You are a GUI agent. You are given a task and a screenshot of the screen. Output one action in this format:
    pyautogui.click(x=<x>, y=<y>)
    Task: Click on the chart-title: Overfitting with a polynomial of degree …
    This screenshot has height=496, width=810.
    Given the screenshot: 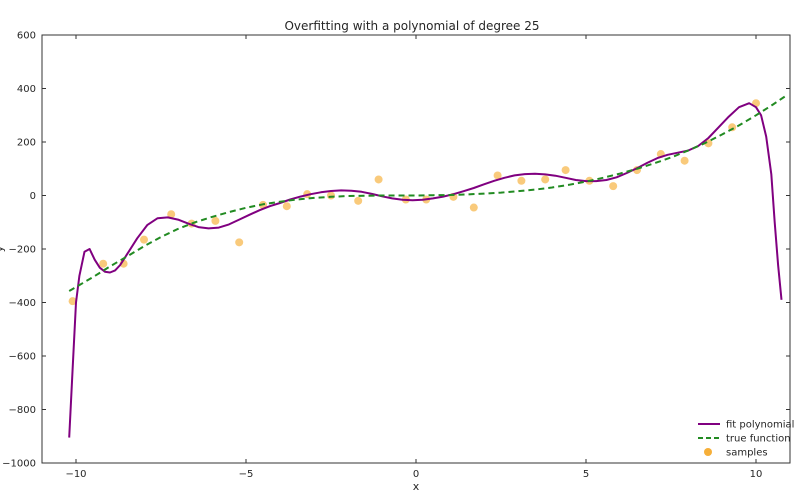 What is the action you would take?
    pyautogui.click(x=411, y=26)
    